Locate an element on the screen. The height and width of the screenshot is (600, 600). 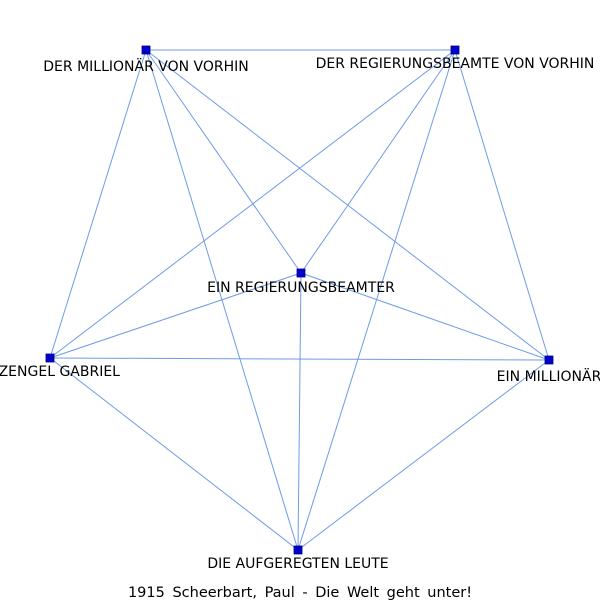
edge-millionaer_vorhin-regierungsbeamter is located at coordinates (223, 161).